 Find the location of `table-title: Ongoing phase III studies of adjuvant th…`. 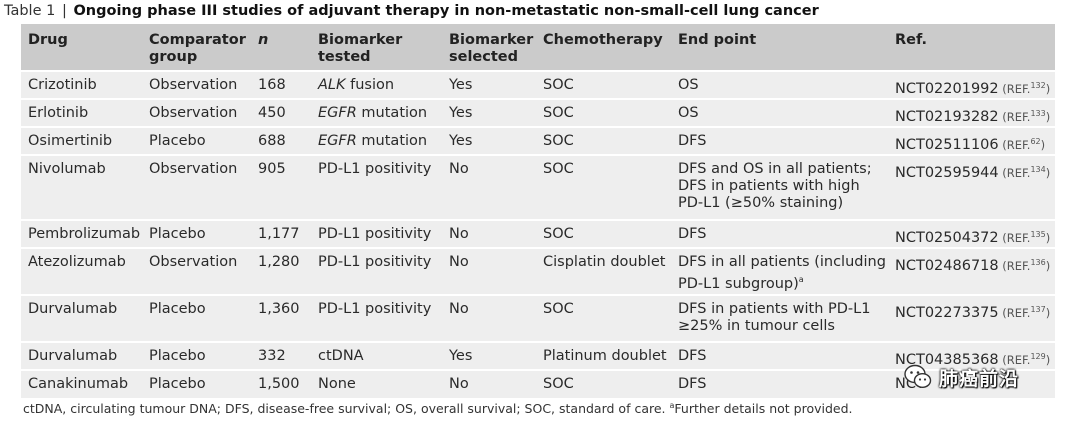

table-title: Ongoing phase III studies of adjuvant th… is located at coordinates (446, 11).